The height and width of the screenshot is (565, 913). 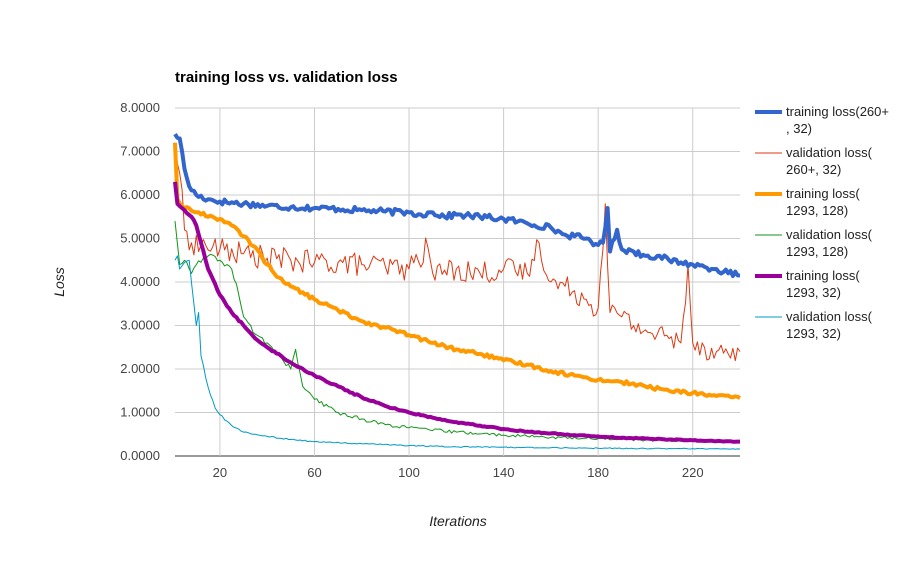 I want to click on y-tick-label: 5.0000, so click(x=140, y=238).